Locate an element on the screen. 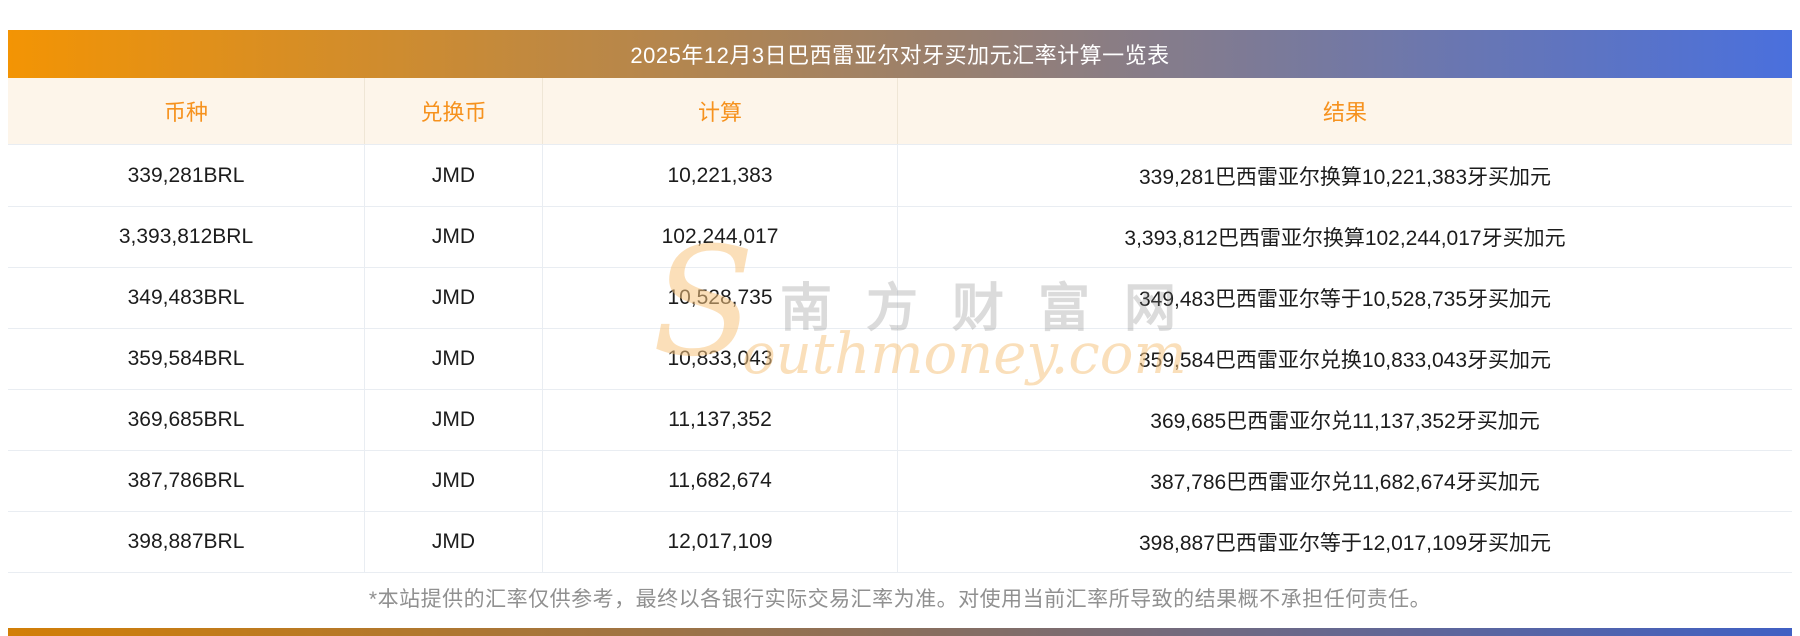 The image size is (1800, 636). cell-result: 398,887巴西雷亚尔等于12,017,109牙买加元 is located at coordinates (1344, 543).